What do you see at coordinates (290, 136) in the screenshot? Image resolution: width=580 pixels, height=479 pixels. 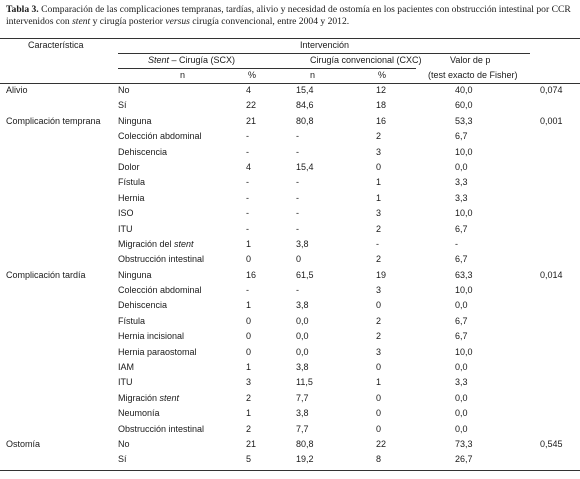 I see `table-row: Colección abdominal - - 2 6,7` at bounding box center [290, 136].